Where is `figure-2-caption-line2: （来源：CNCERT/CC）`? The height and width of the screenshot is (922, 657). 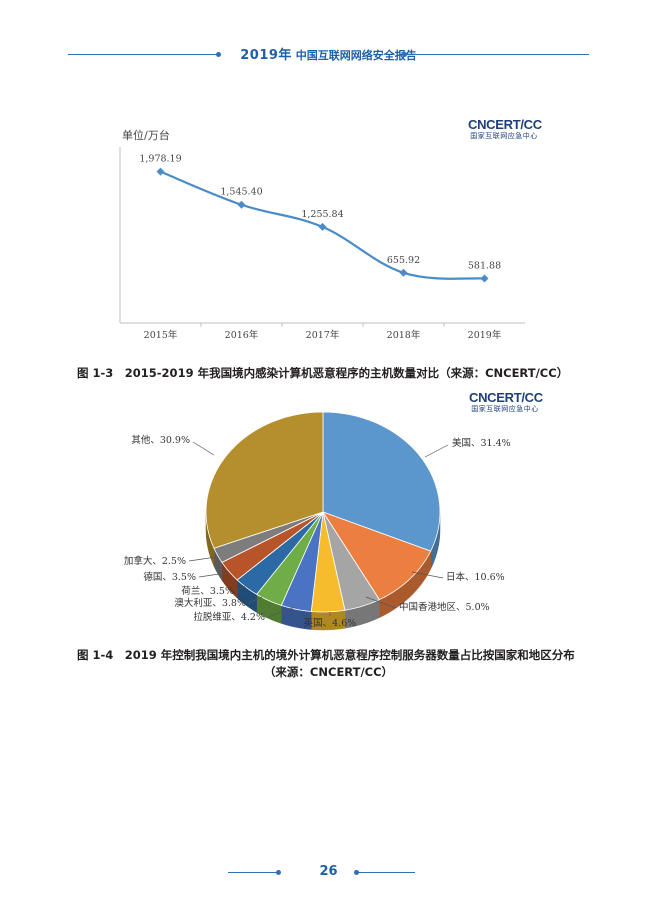
figure-2-caption-line2: （来源：CNCERT/CC） is located at coordinates (328, 672).